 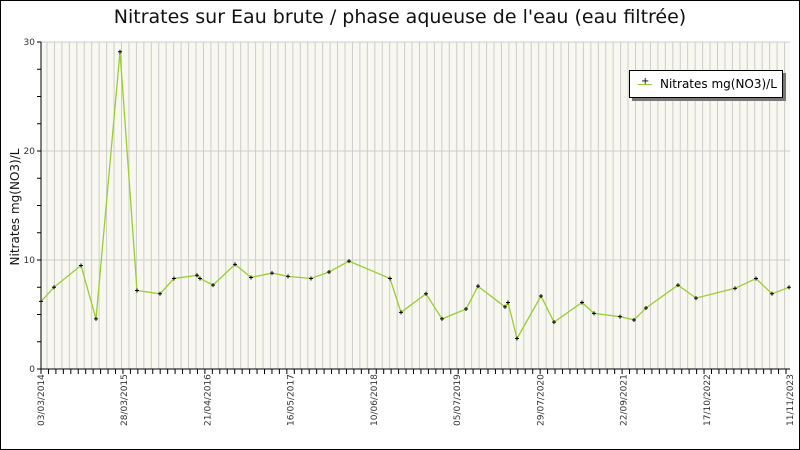 I want to click on legend: Nitrates mg(NO3)/L, so click(x=706, y=84).